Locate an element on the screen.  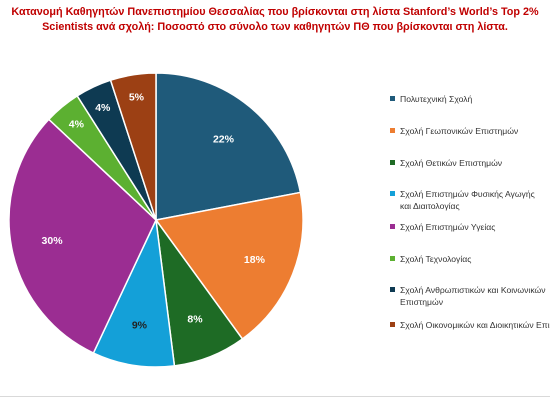
pie-data-label-3: 8% is located at coordinates (195, 319).